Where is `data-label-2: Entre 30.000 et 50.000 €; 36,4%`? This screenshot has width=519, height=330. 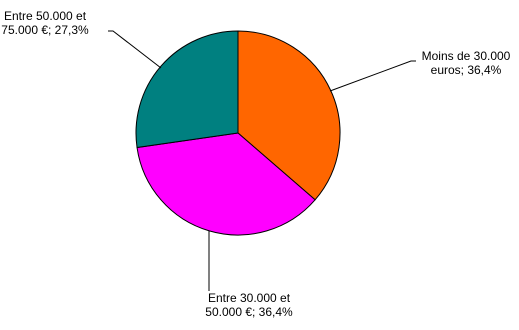 data-label-2: Entre 30.000 et 50.000 €; 36,4% is located at coordinates (249, 305).